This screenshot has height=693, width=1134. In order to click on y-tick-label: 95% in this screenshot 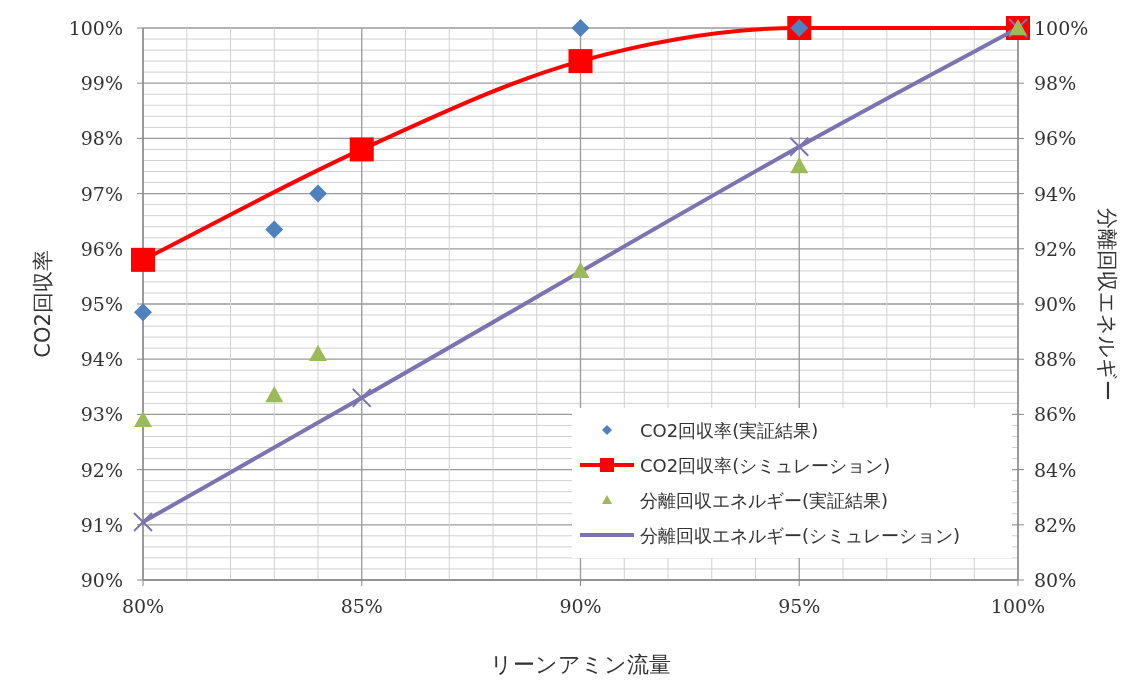, I will do `click(101, 304)`.